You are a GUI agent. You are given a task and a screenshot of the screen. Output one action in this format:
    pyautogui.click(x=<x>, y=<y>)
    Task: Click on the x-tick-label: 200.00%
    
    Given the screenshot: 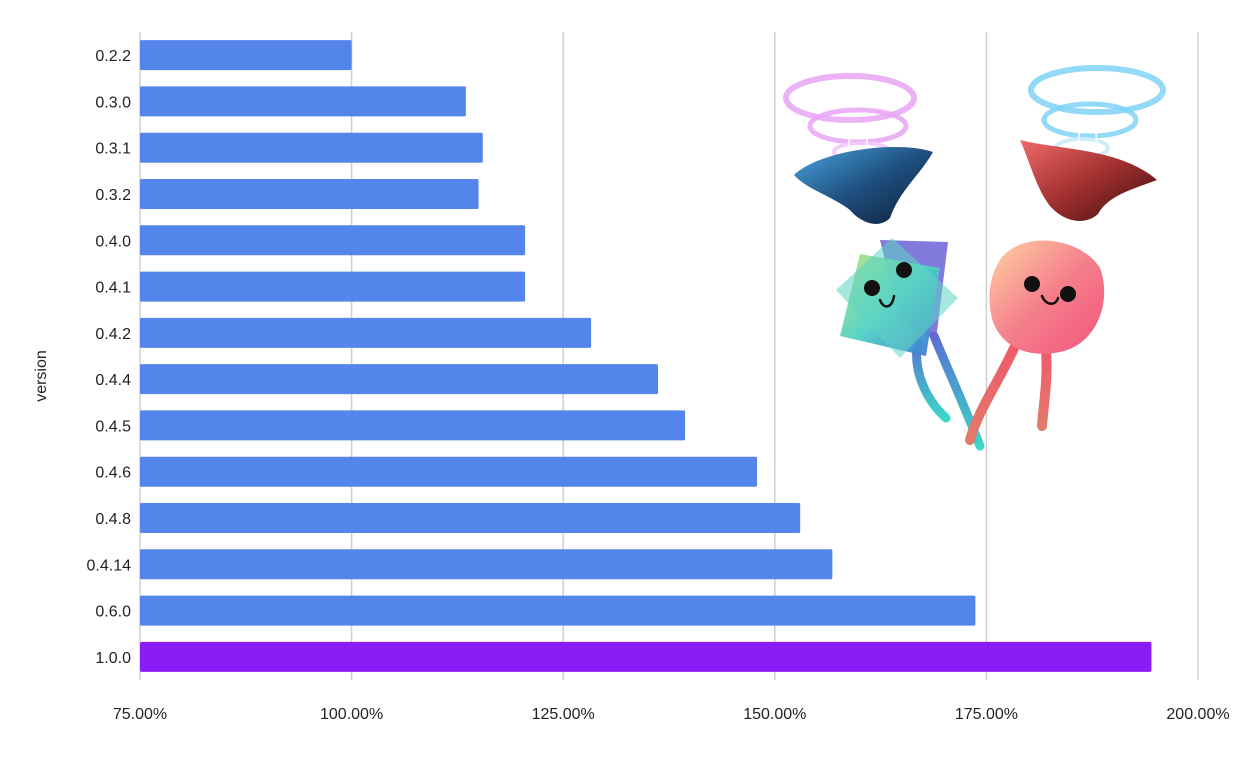 What is the action you would take?
    pyautogui.click(x=1197, y=714)
    